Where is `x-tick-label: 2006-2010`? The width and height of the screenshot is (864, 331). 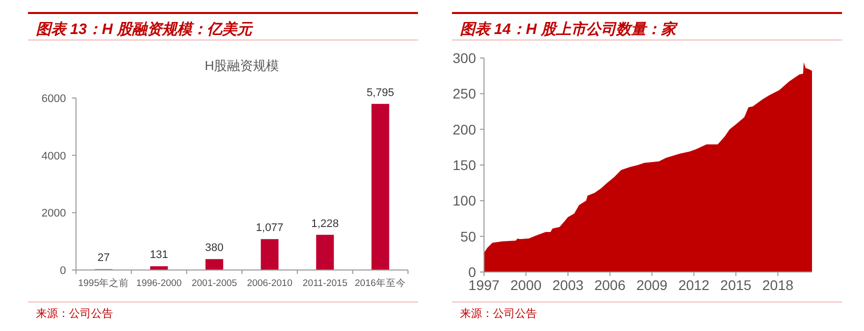 x-tick-label: 2006-2010 is located at coordinates (269, 283).